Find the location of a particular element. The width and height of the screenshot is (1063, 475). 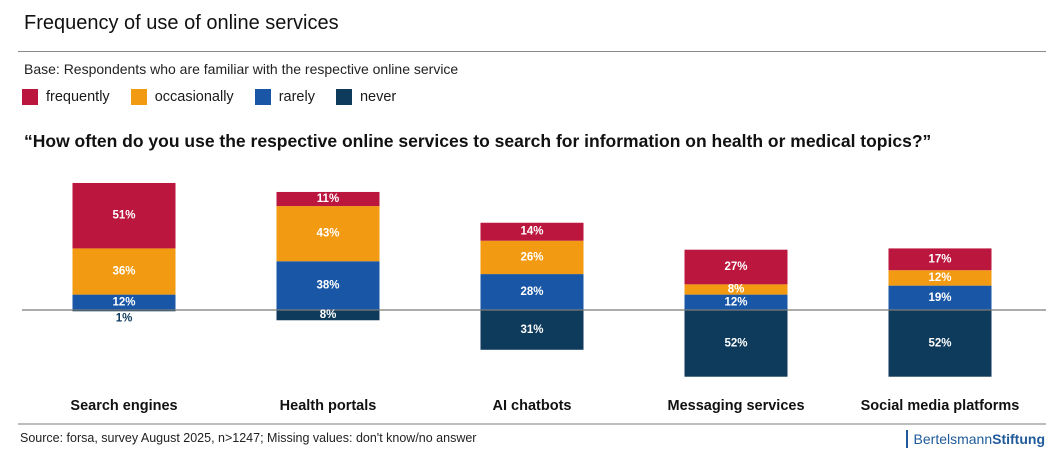

bar-search-engines-frequently is located at coordinates (124, 215).